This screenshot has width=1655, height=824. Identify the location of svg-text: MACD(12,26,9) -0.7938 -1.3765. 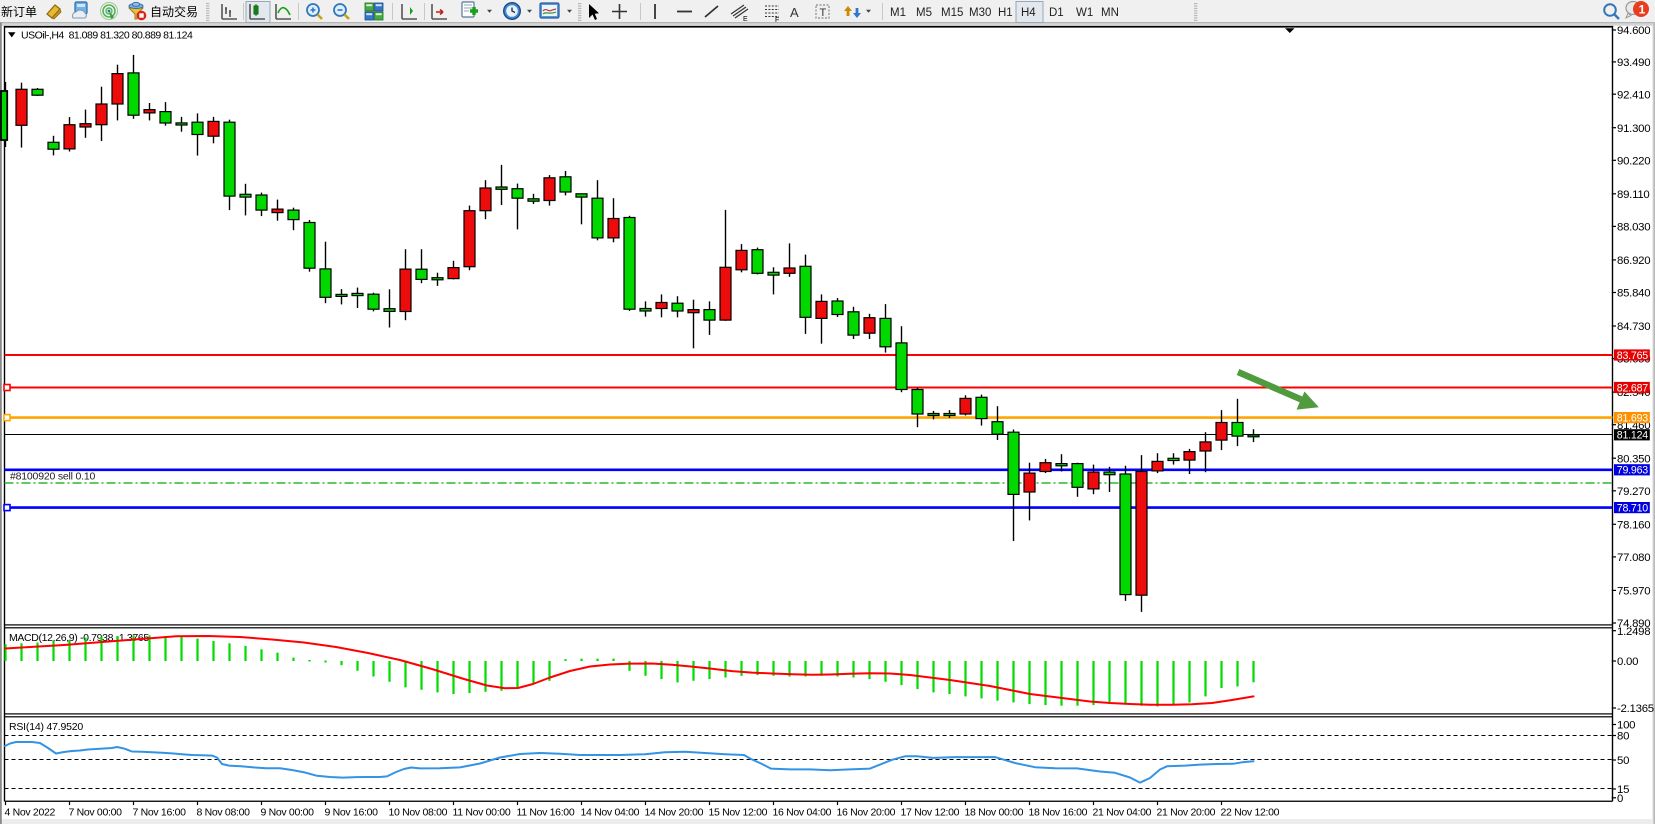
(79, 638).